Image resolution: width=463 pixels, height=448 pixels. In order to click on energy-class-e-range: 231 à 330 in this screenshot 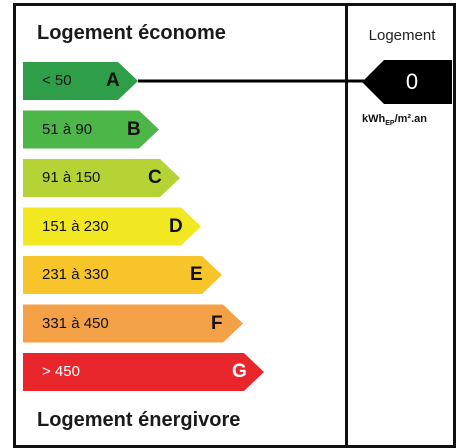, I will do `click(75, 274)`.